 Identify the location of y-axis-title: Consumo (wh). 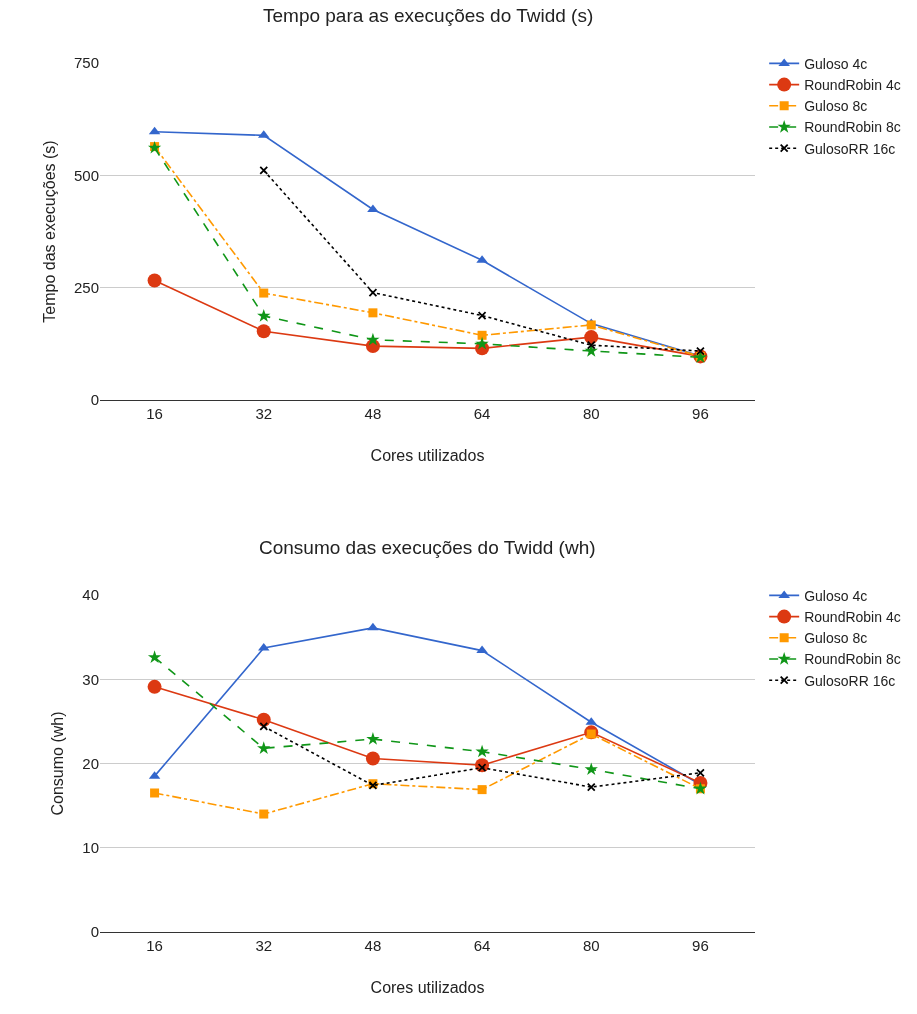
(58, 763).